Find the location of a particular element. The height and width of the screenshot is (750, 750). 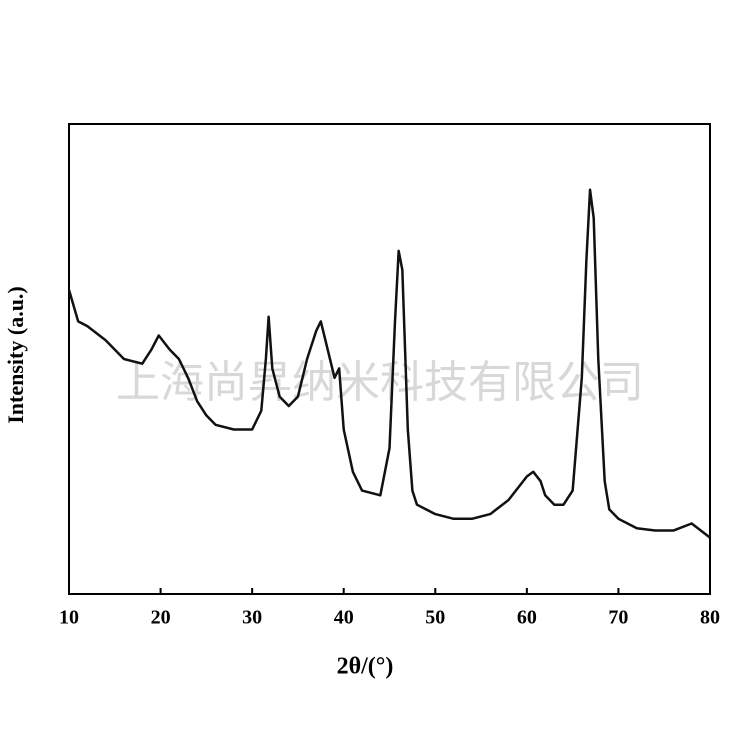

x-axis-label: 2θ/(°) is located at coordinates (365, 667).